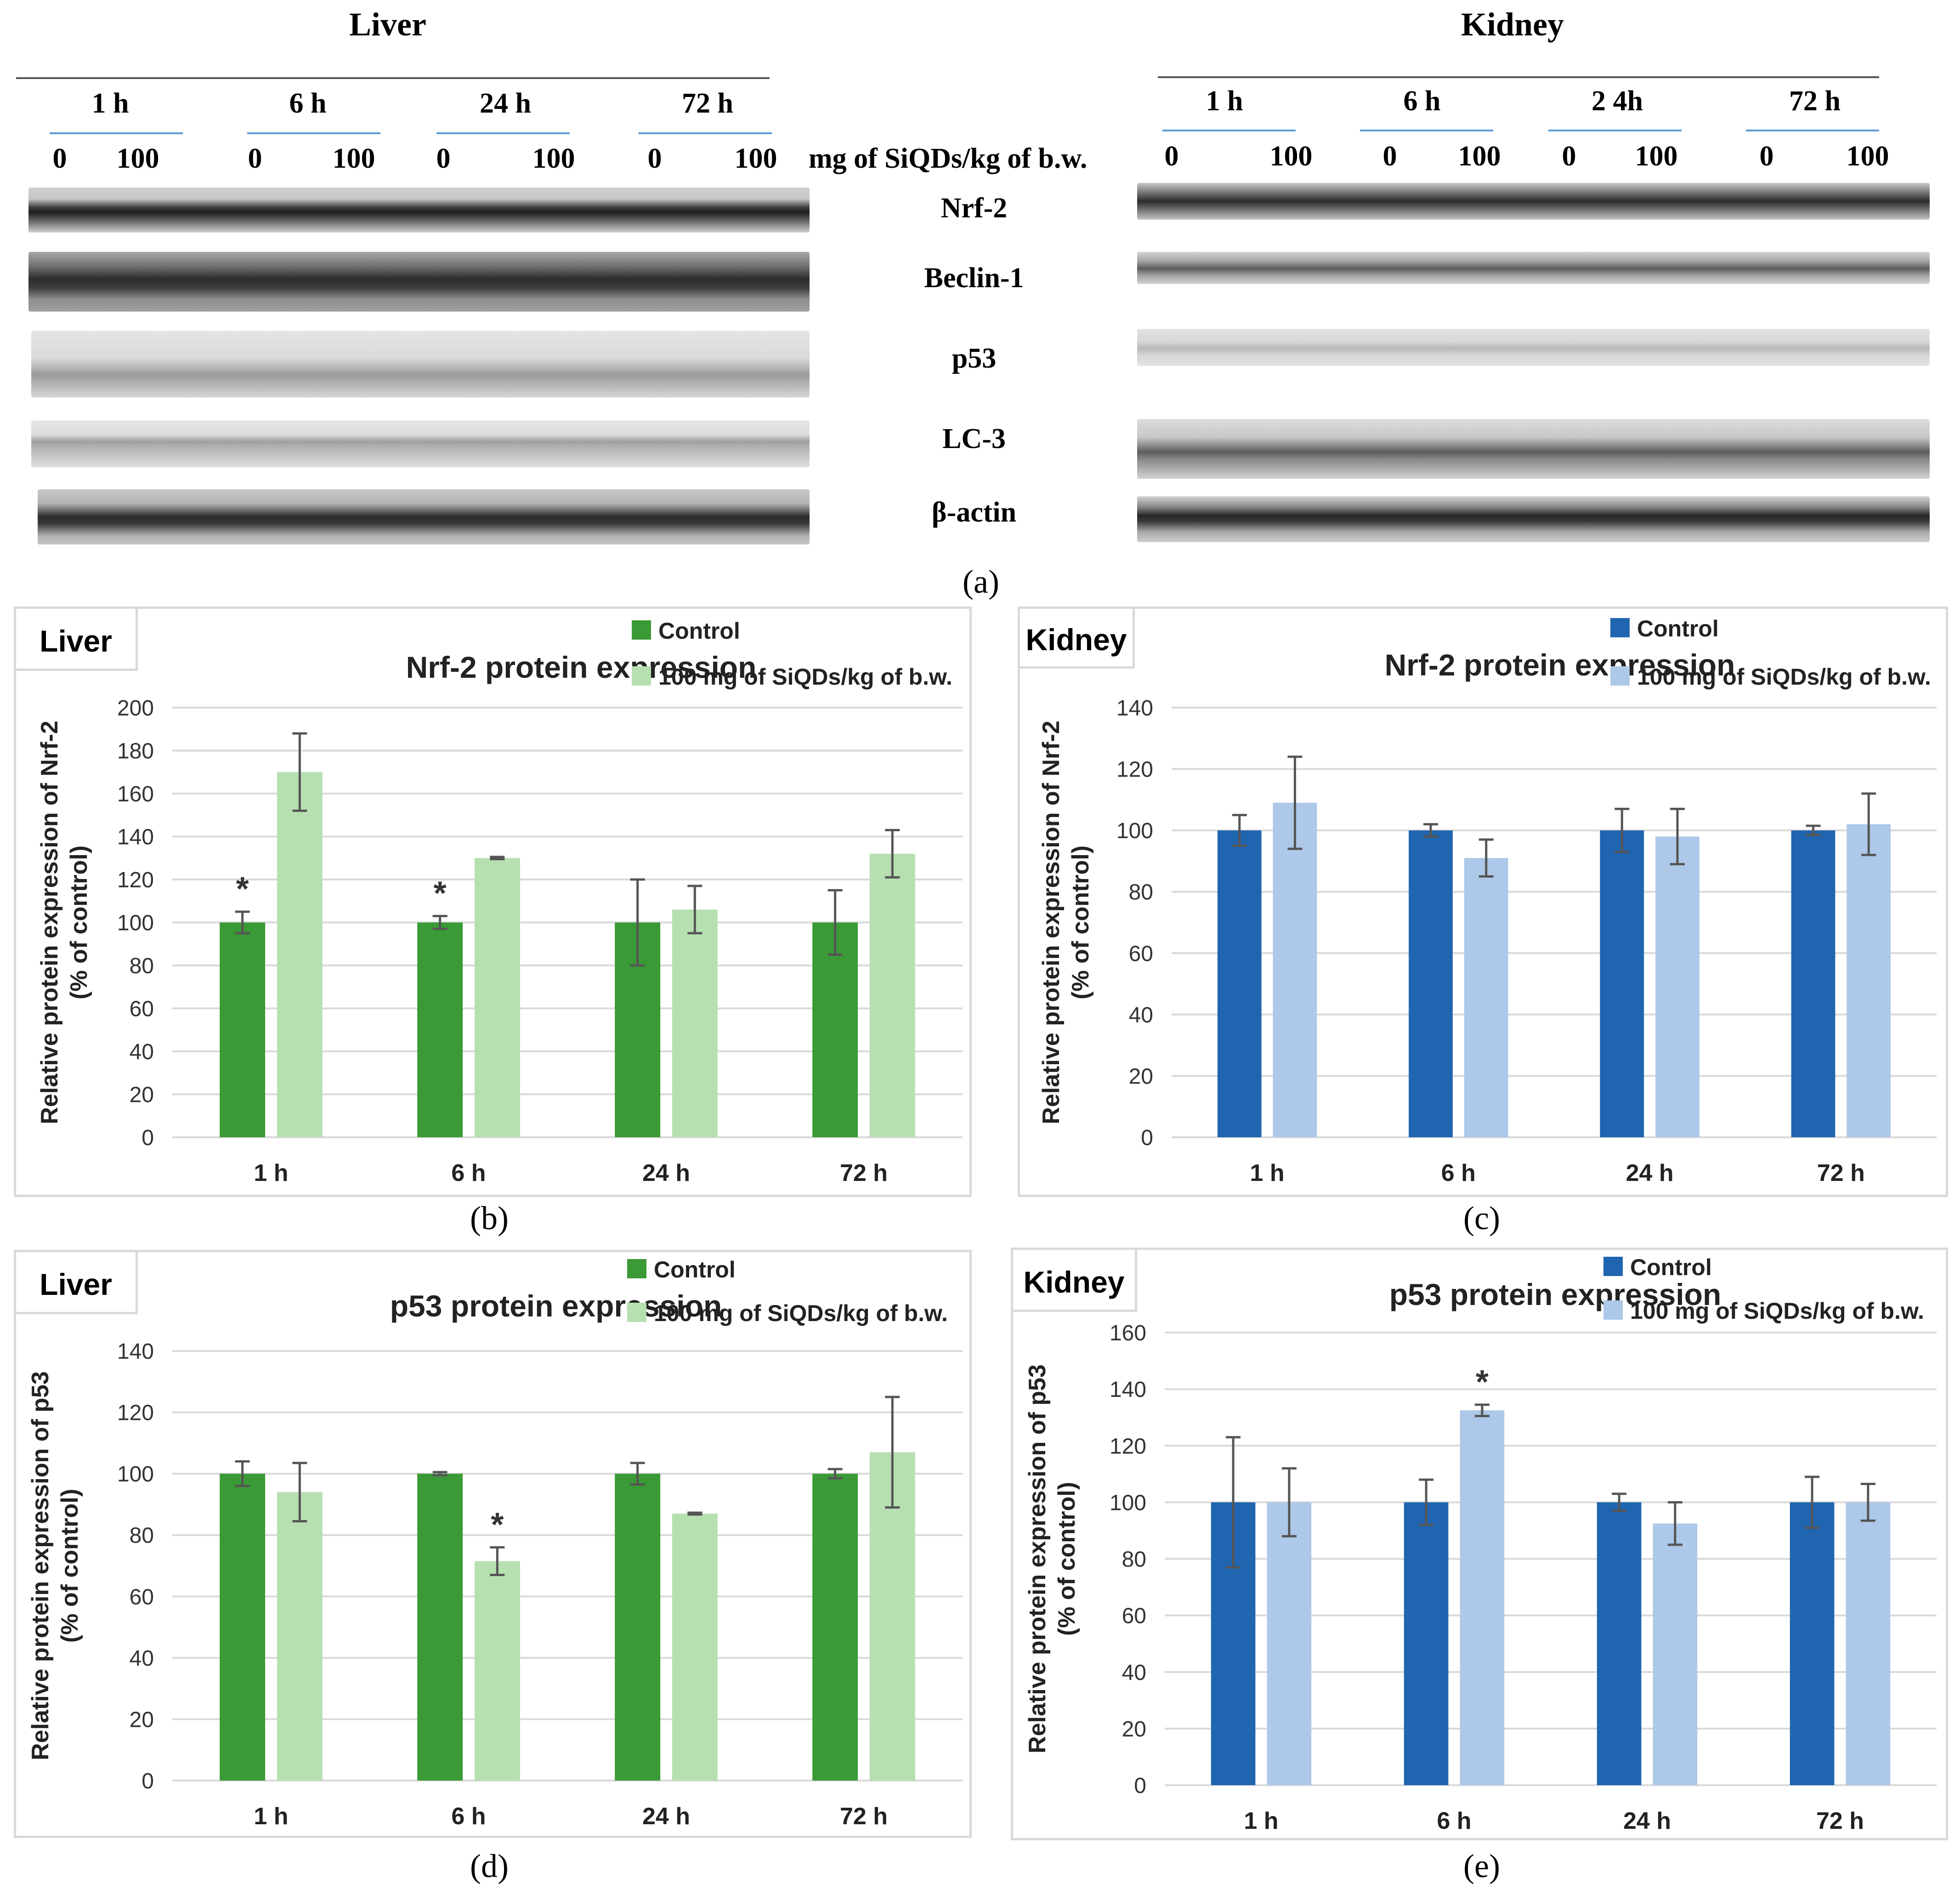 This screenshot has height=1895, width=1960. Describe the element at coordinates (1815, 101) in the screenshot. I see `kidney-timepoint: 72 h` at that location.